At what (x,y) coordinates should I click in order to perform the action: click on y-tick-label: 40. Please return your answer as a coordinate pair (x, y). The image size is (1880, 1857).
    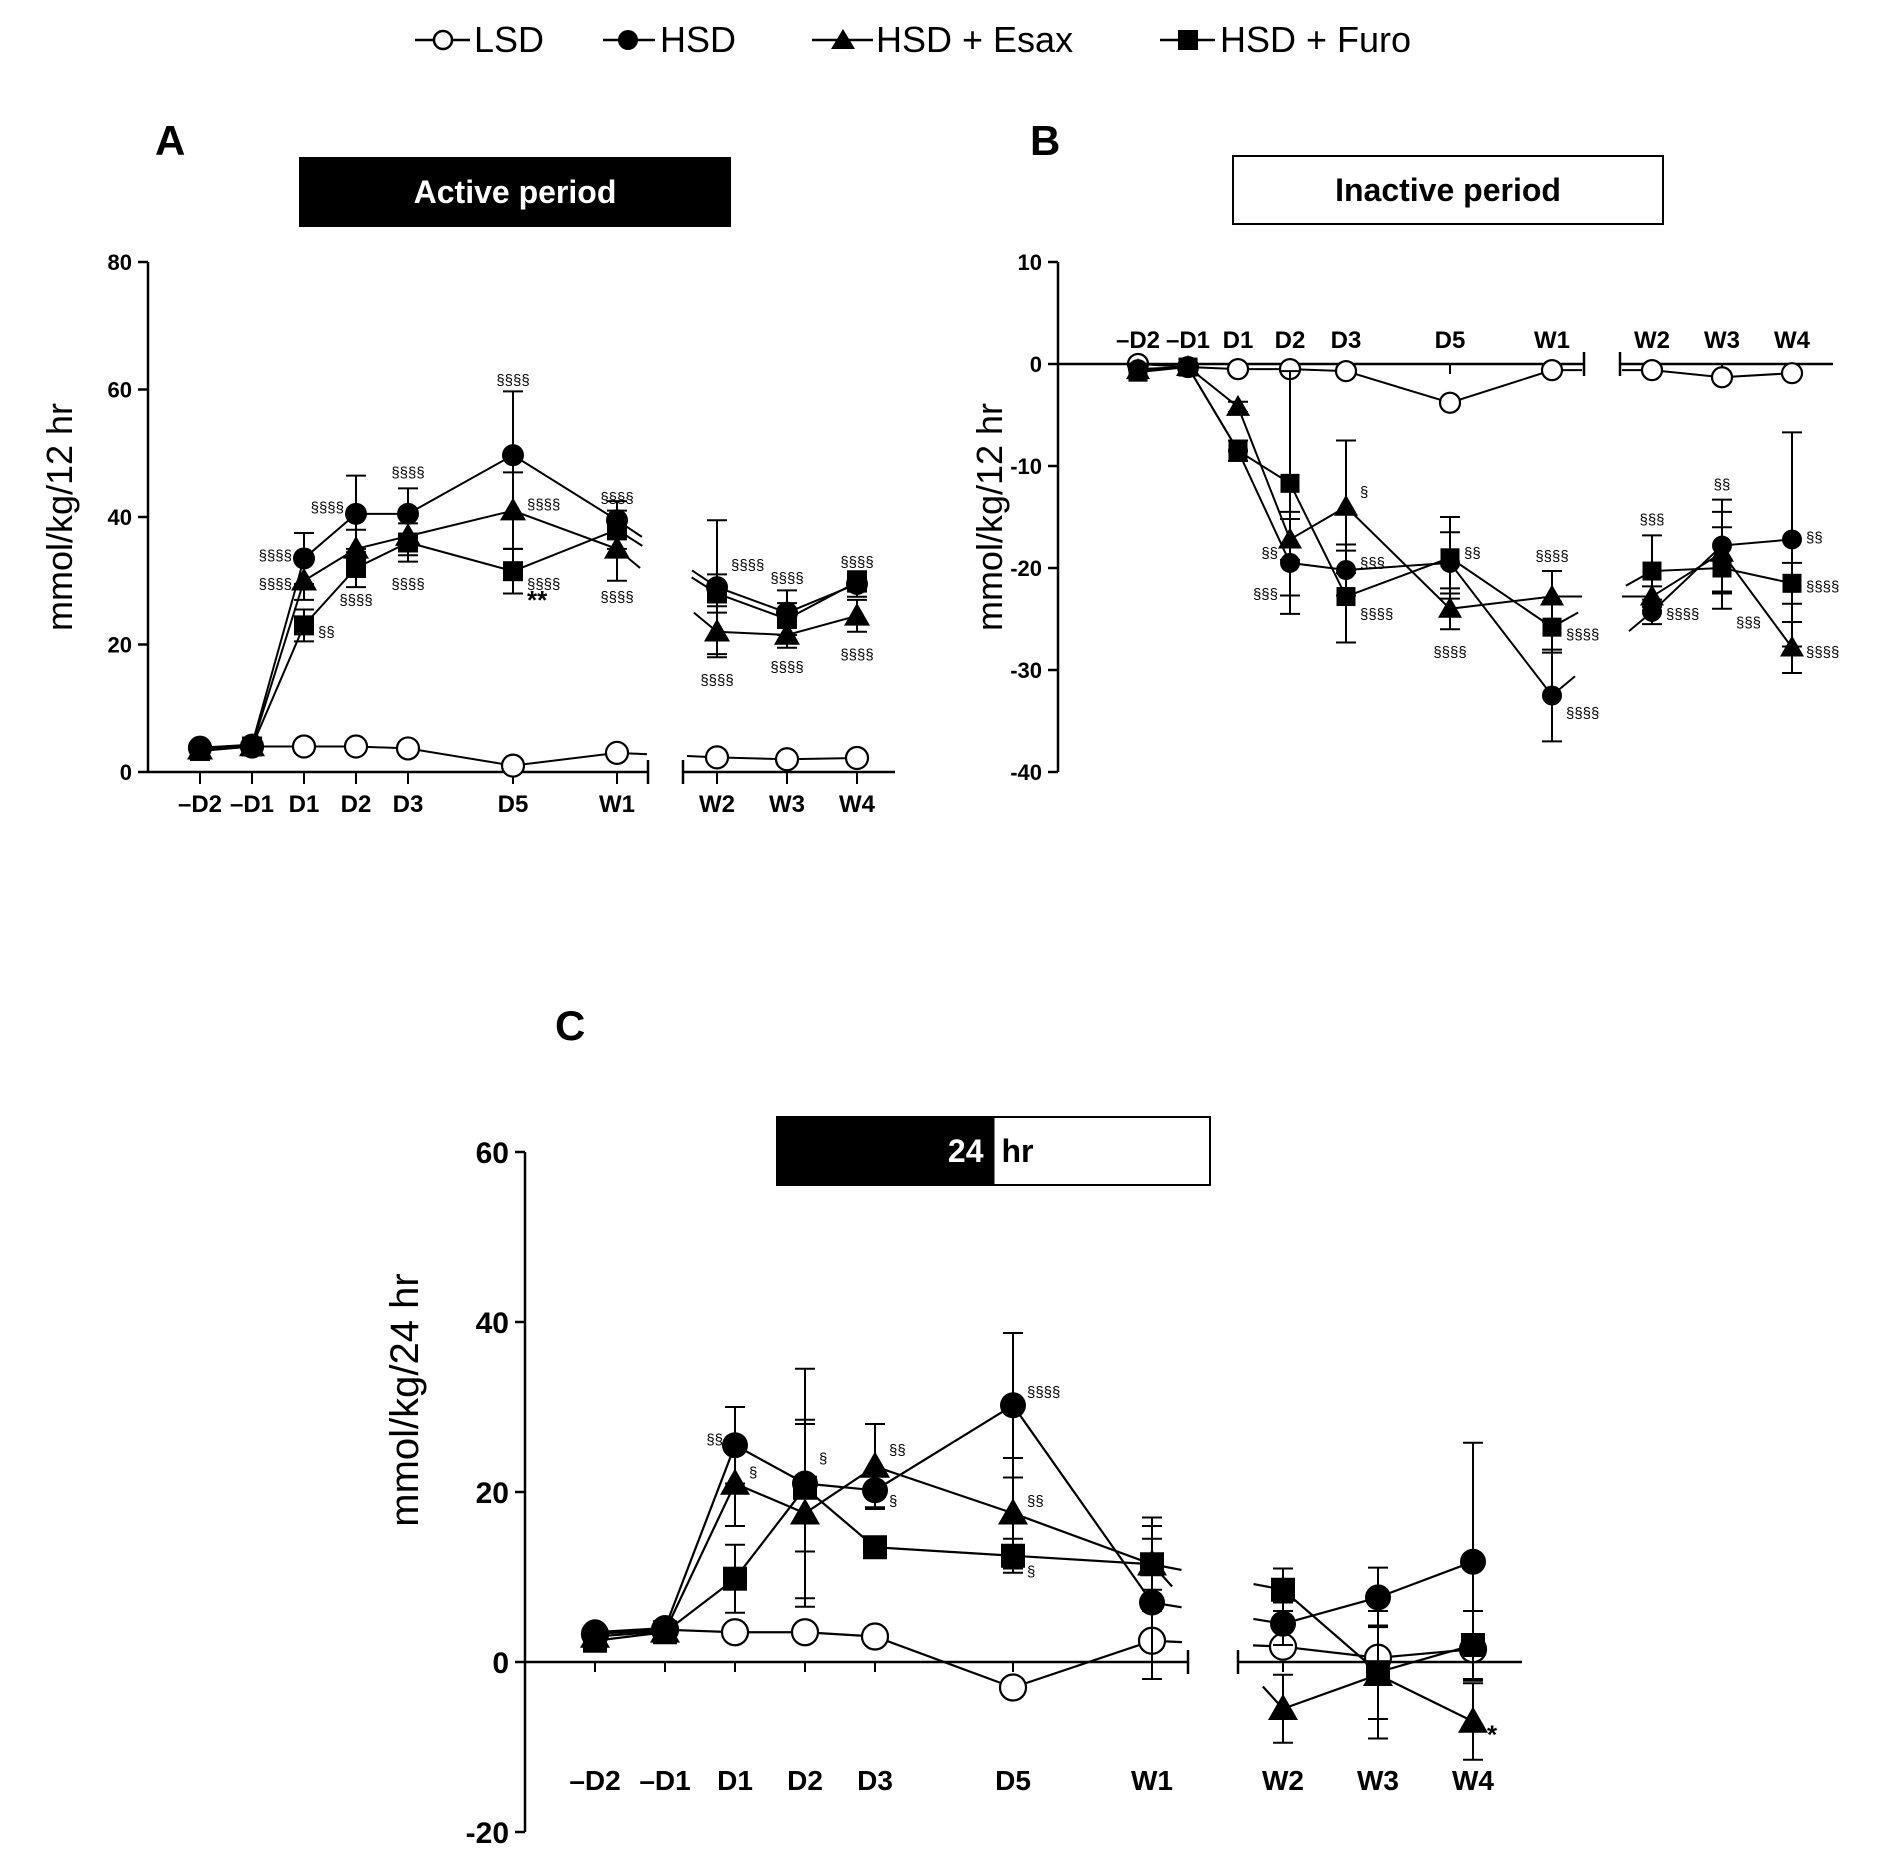
    Looking at the image, I should click on (120, 517).